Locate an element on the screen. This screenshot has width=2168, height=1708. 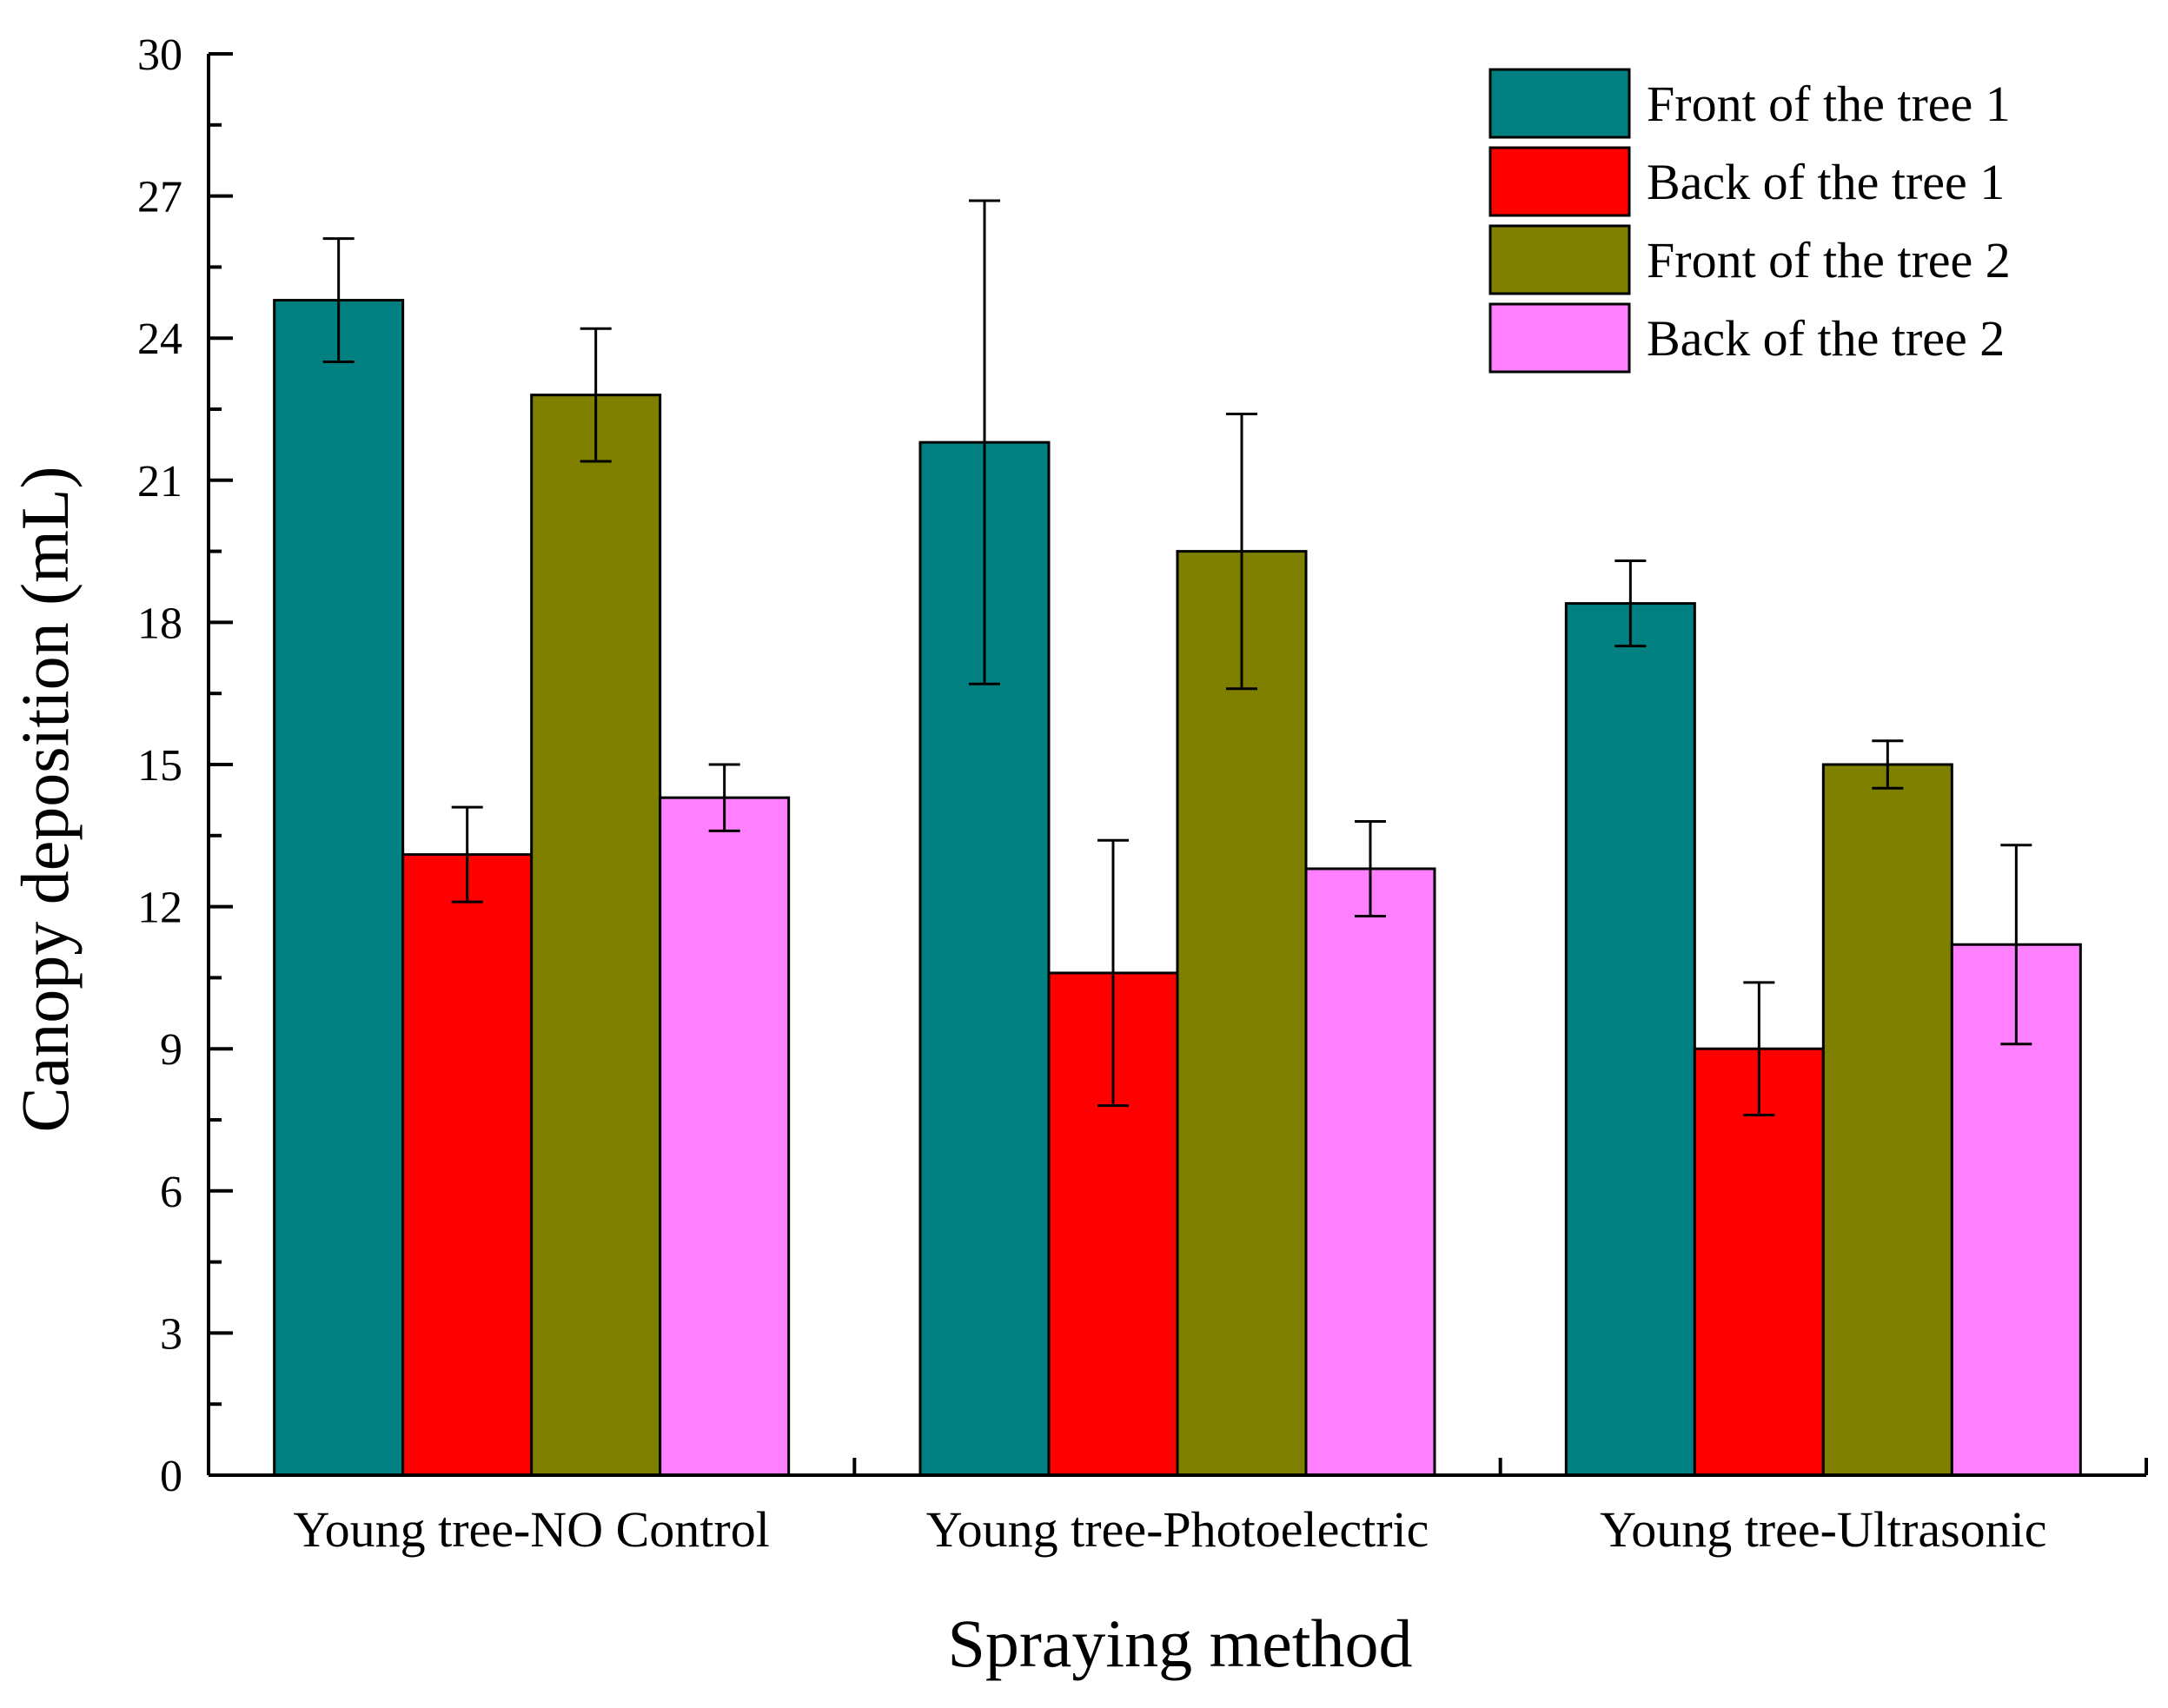
y-tick-label: 3 is located at coordinates (171, 1334).